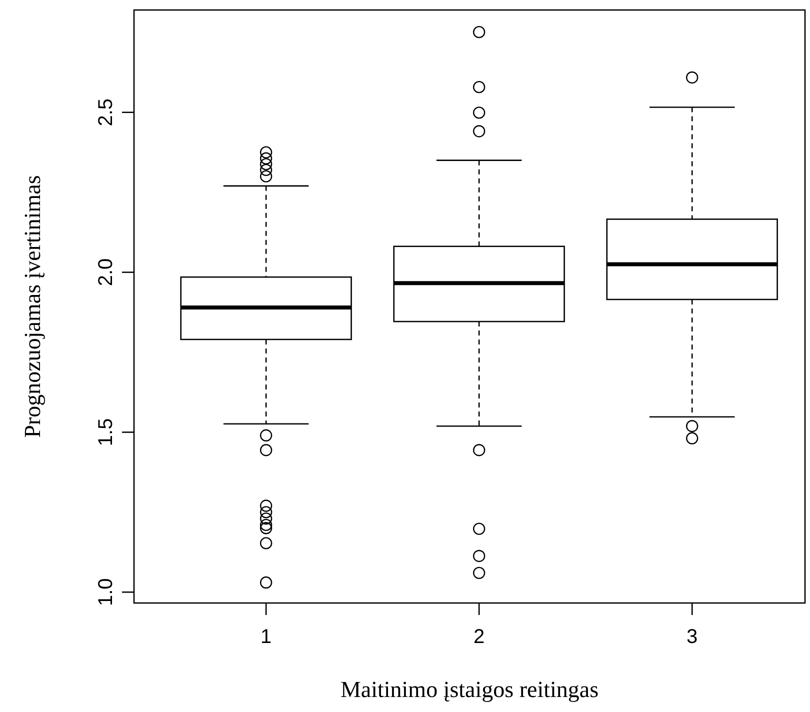 This screenshot has height=712, width=810. Describe the element at coordinates (32, 306) in the screenshot. I see `y-axis-title: Prognozuojamas įvertinimas` at that location.